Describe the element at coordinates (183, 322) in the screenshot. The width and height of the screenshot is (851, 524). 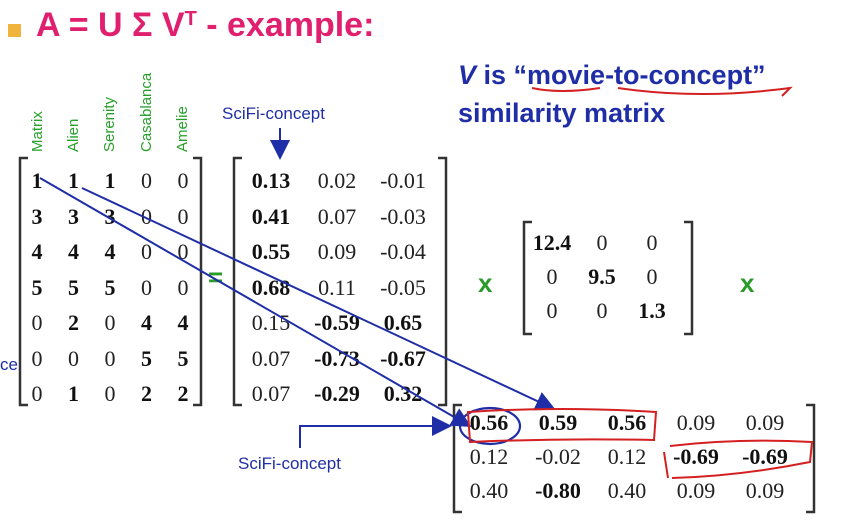
I see `a-cell-4-4: 4` at that location.